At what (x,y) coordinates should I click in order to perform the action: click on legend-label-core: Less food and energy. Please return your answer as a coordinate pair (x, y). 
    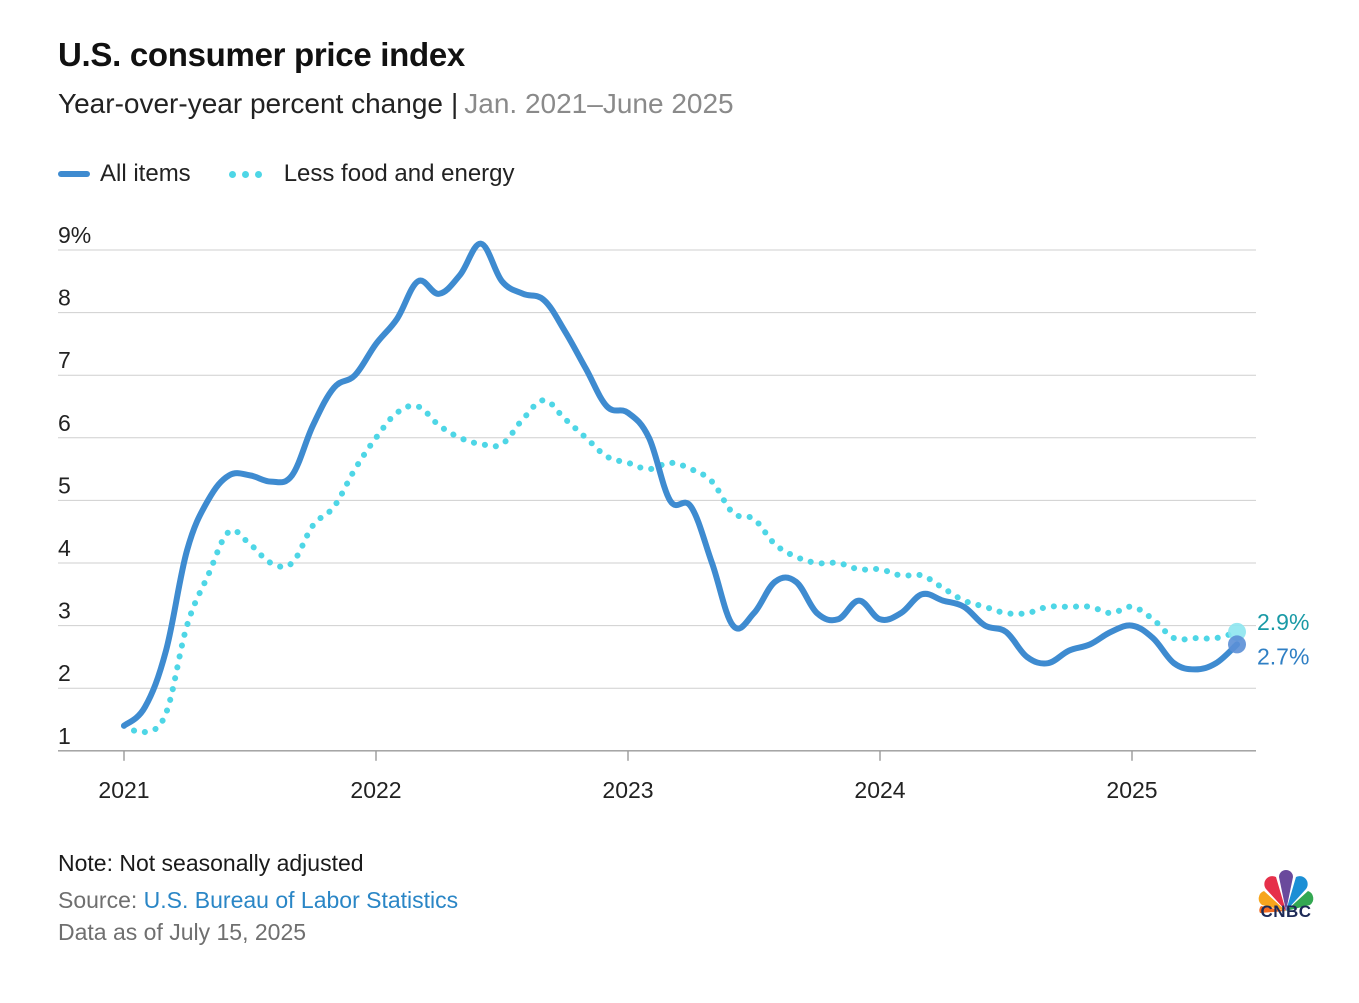
    Looking at the image, I should click on (399, 173).